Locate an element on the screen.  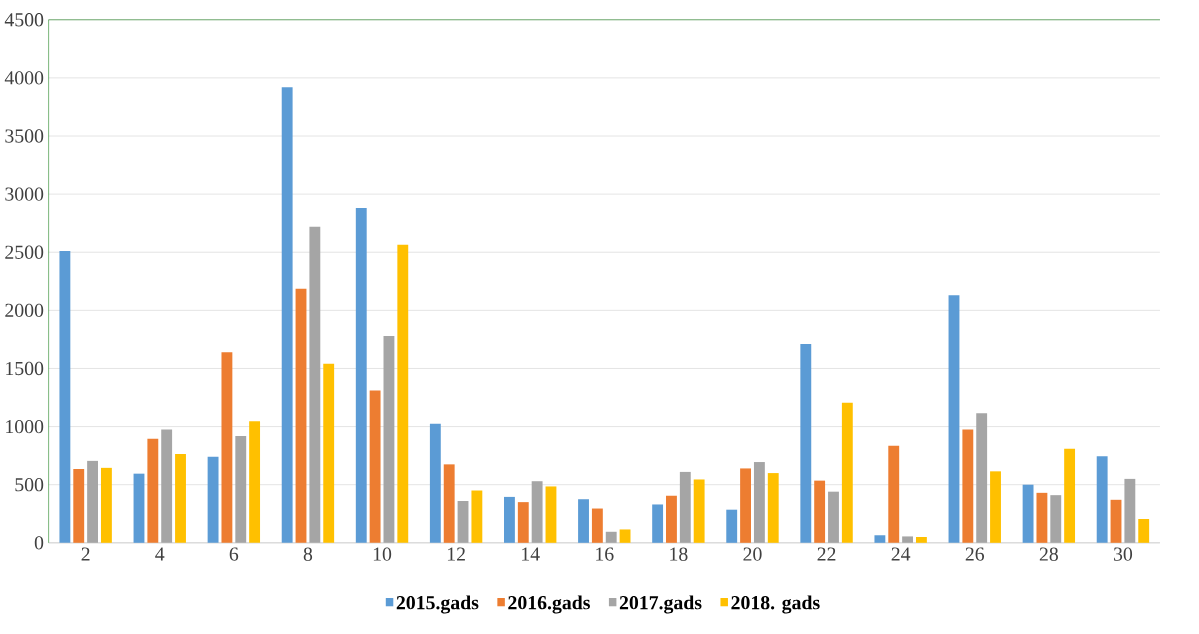
x-tick-label: 4 is located at coordinates (160, 554).